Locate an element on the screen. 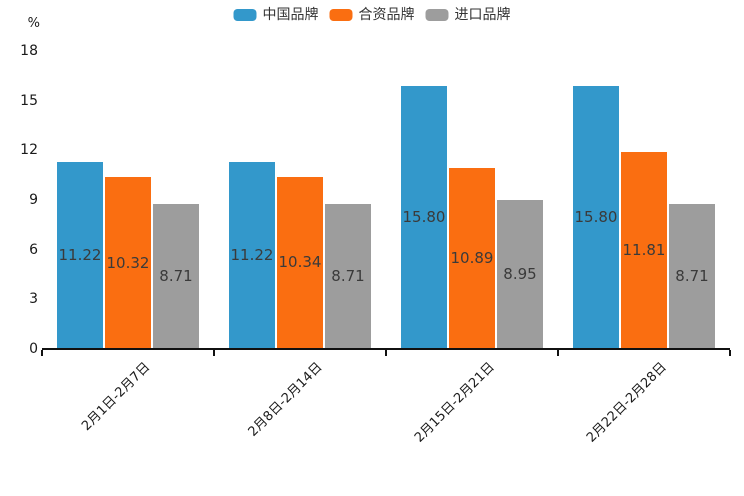 The height and width of the screenshot is (496, 744). legend-label: 进口品牌 is located at coordinates (482, 15).